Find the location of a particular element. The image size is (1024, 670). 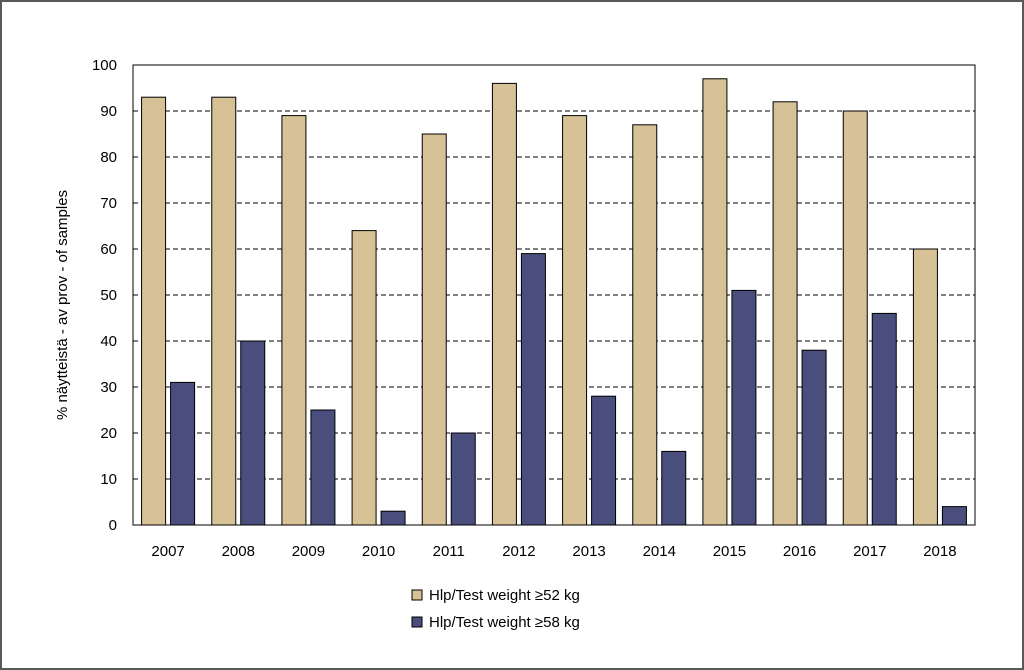

bar-52kg-2016 is located at coordinates (785, 313).